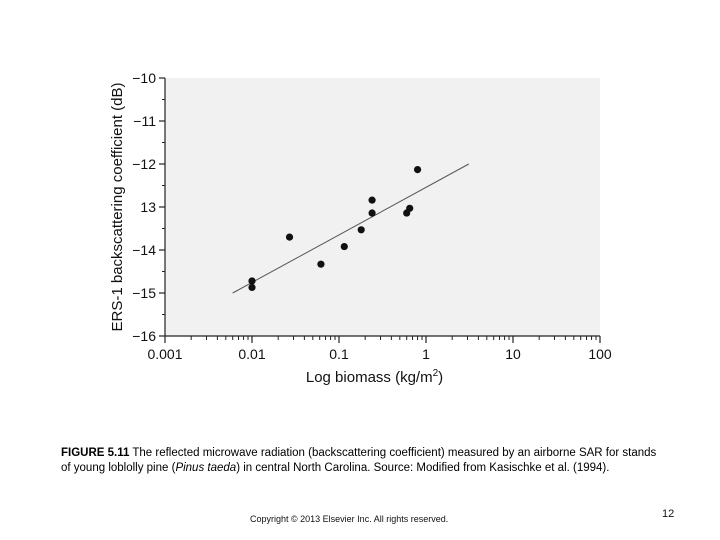 The height and width of the screenshot is (540, 720). I want to click on x-axis-title: Log biomass (kg/m2), so click(374, 377).